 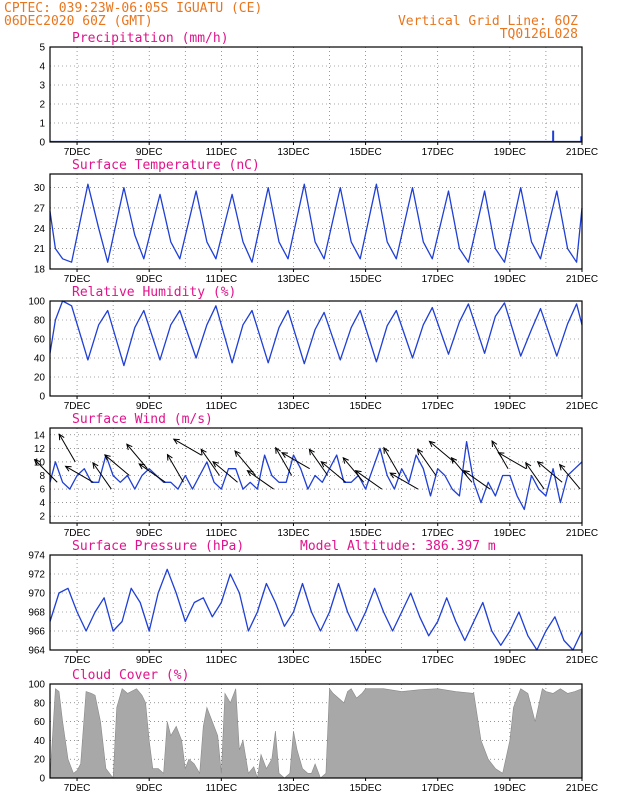 What do you see at coordinates (316, 348) in the screenshot?
I see `rh-frame` at bounding box center [316, 348].